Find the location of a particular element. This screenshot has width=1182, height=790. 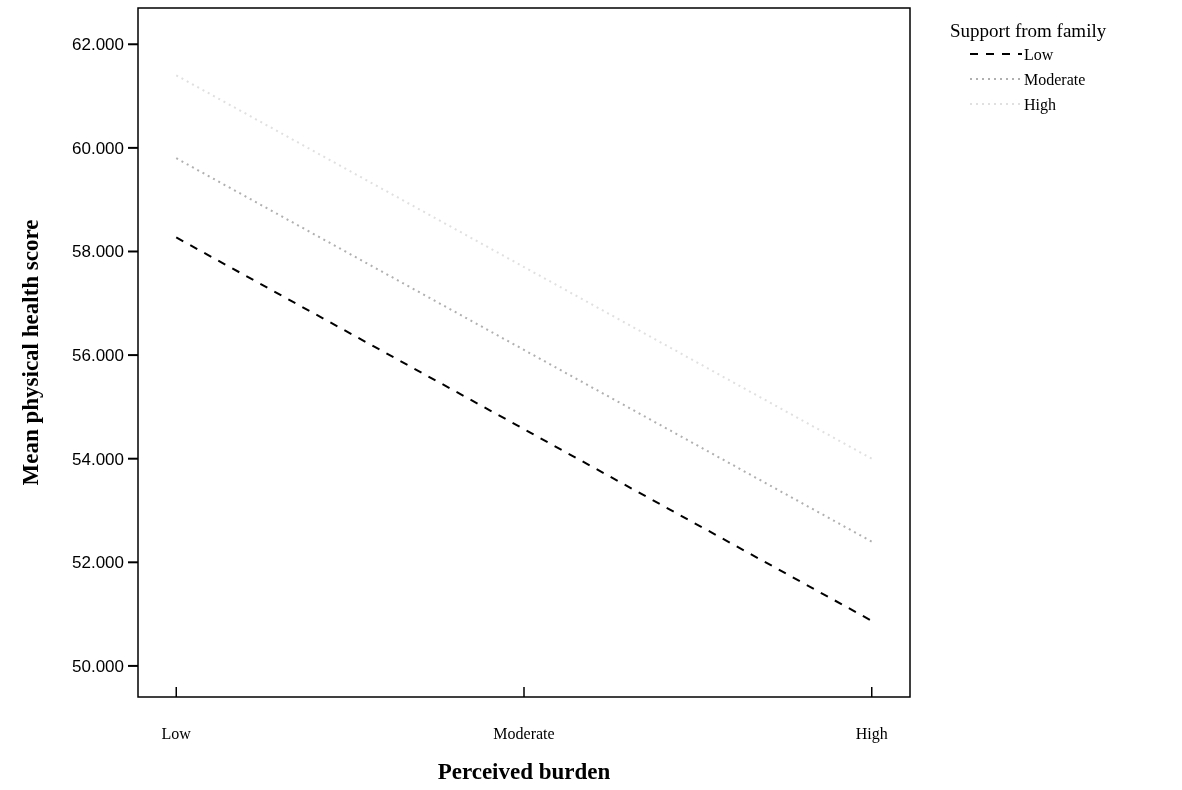

y-tick-label: 50.000 is located at coordinates (98, 666).